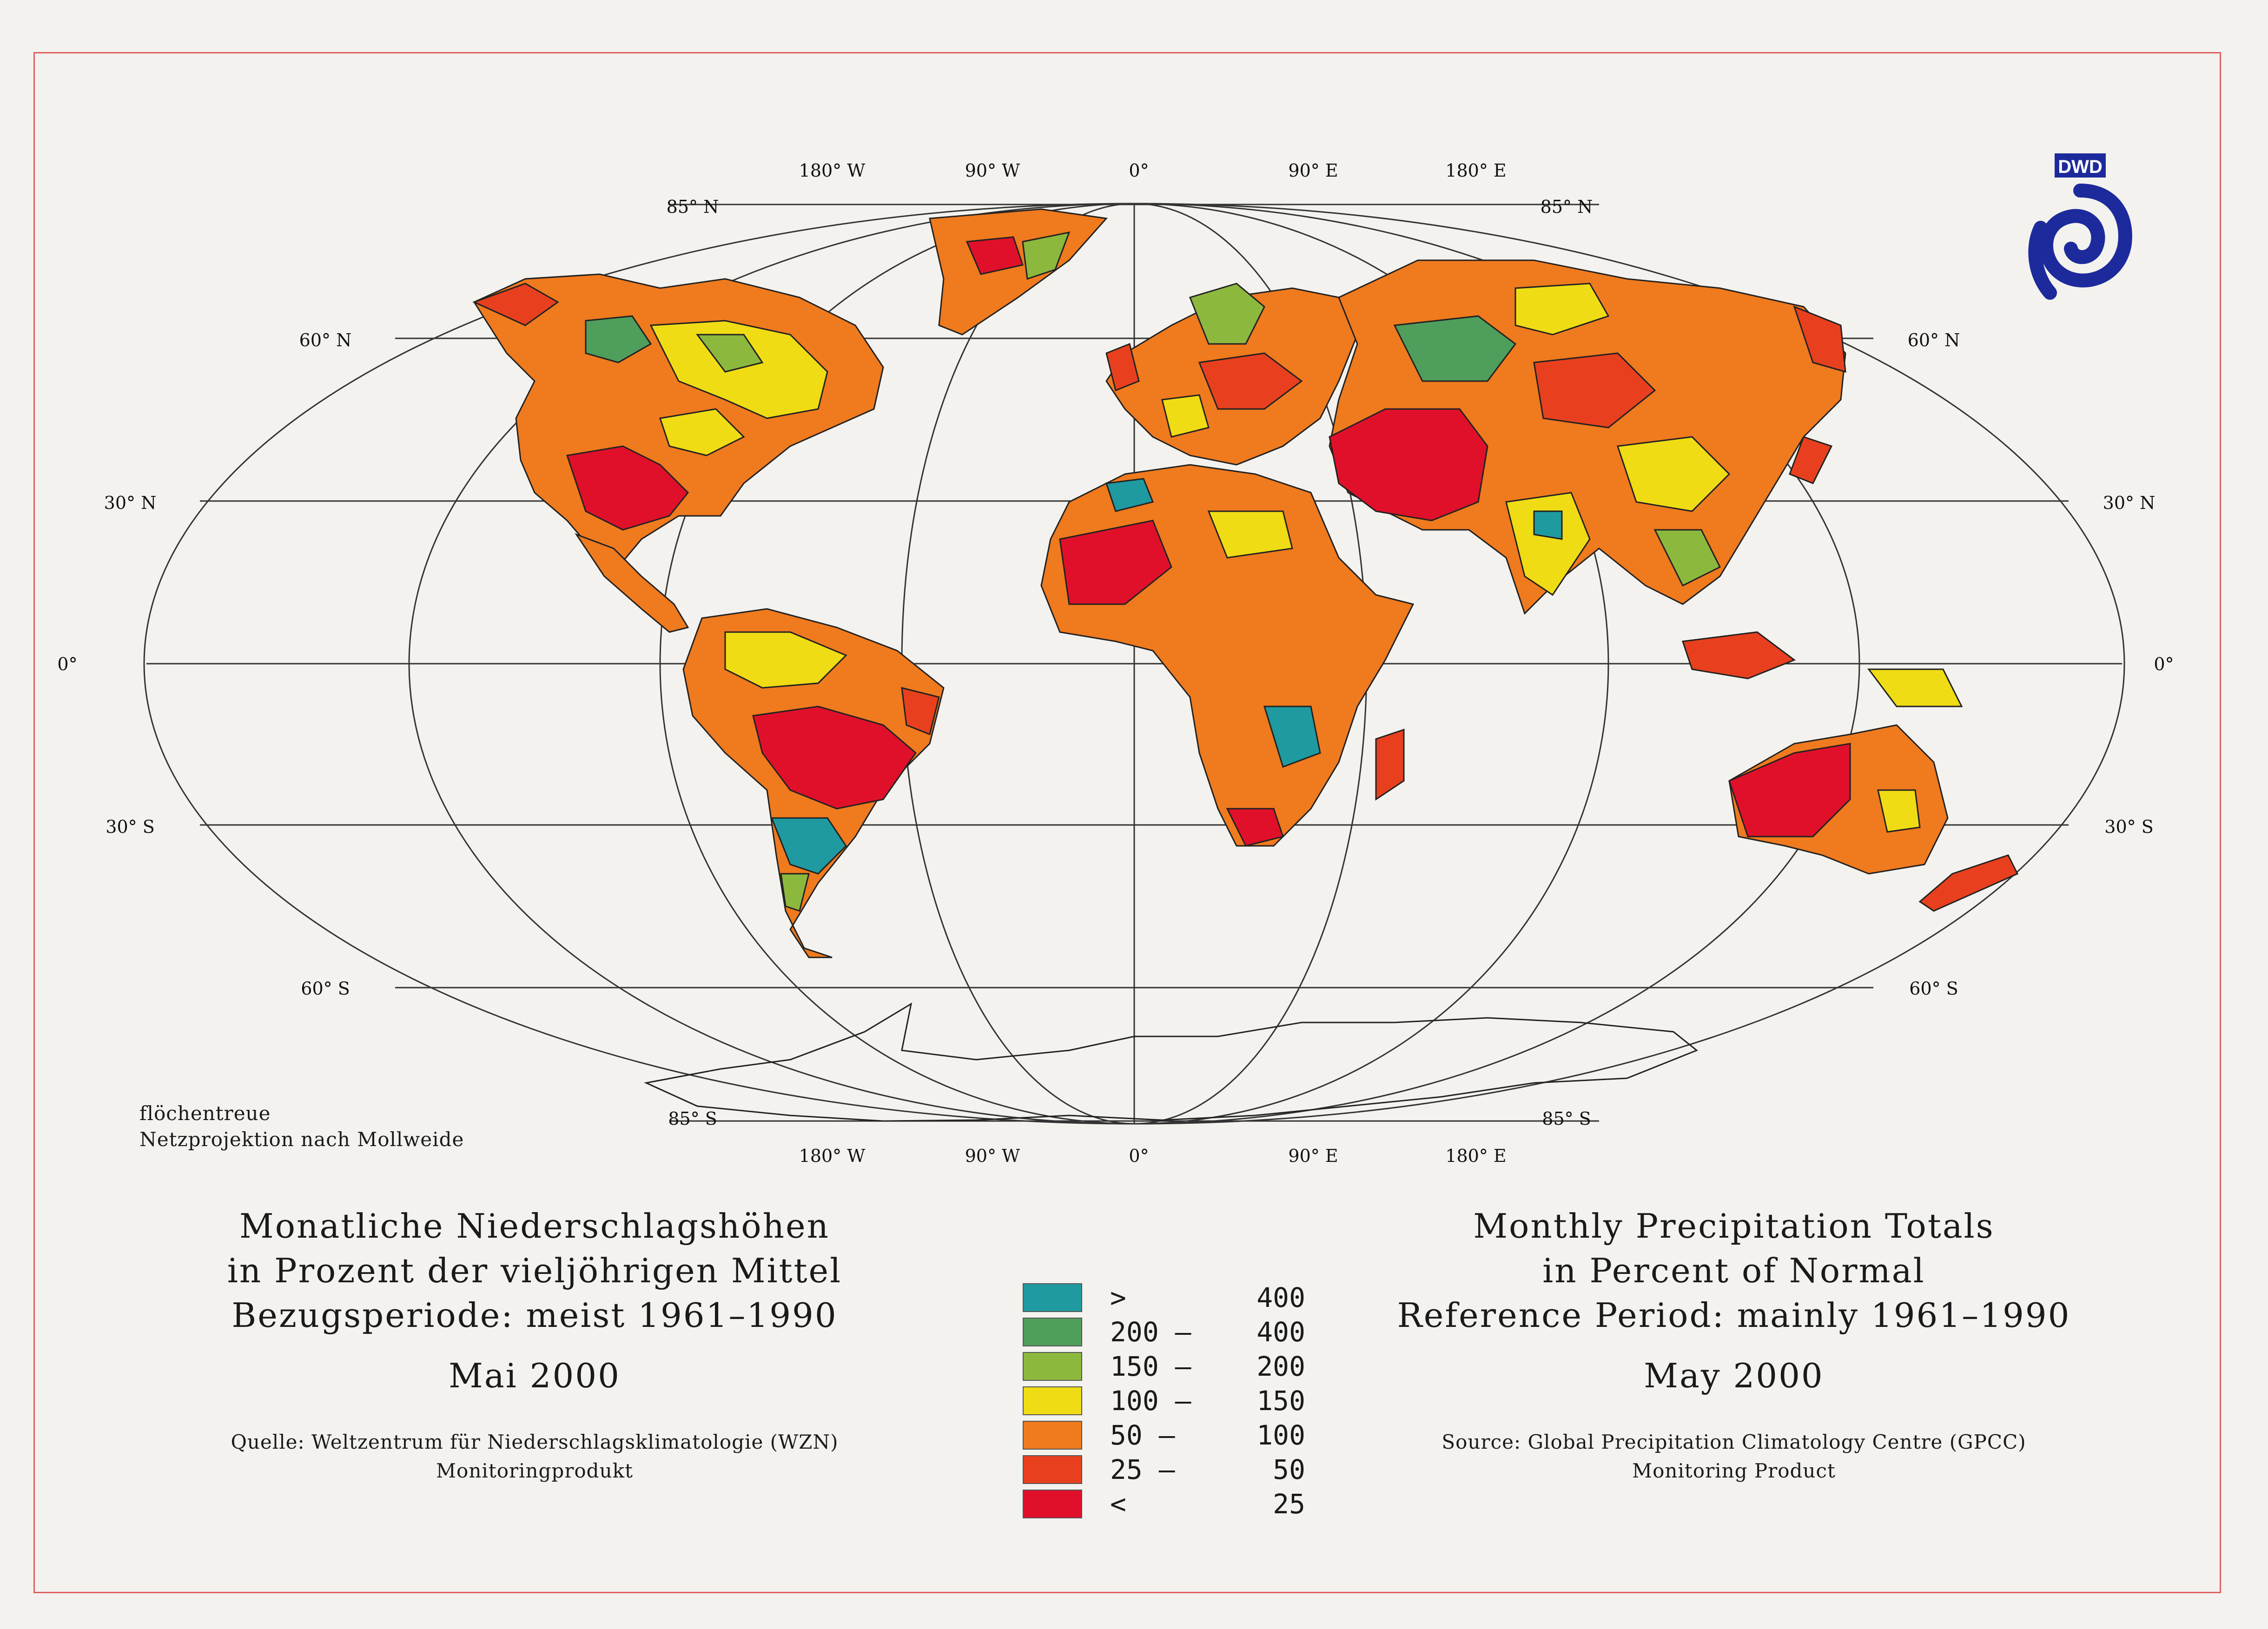 This screenshot has height=1629, width=2268. Describe the element at coordinates (1150, 1401) in the screenshot. I see `legend-range-start: 100 –` at that location.